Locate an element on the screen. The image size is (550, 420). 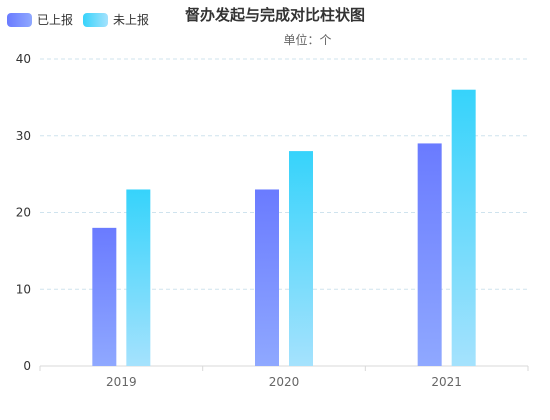
x-tick-label-2019: 2019 is located at coordinates (121, 382).